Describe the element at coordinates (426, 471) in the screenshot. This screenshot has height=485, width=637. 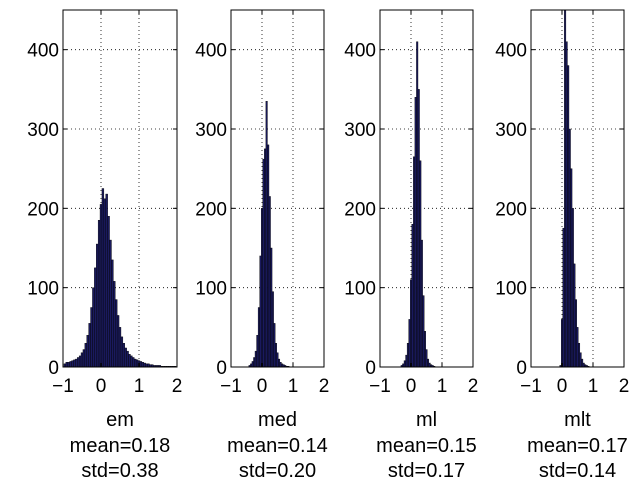
I see `std-label: std=0.17` at that location.